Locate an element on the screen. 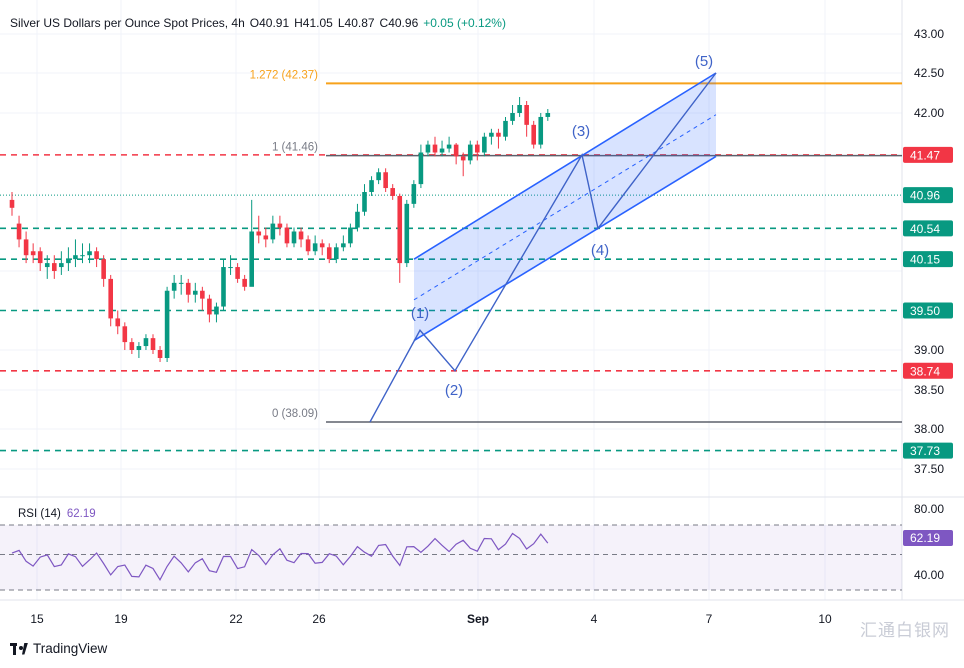 This screenshot has height=668, width=964. wave-label: (2) is located at coordinates (454, 390).